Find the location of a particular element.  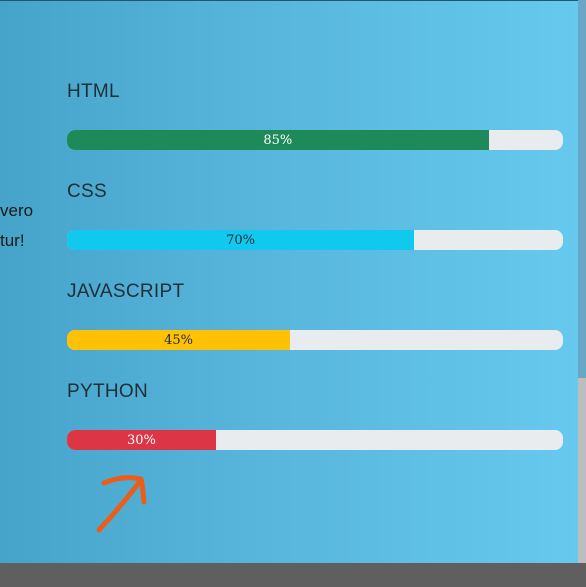

arrow-shaft is located at coordinates (120, 505).